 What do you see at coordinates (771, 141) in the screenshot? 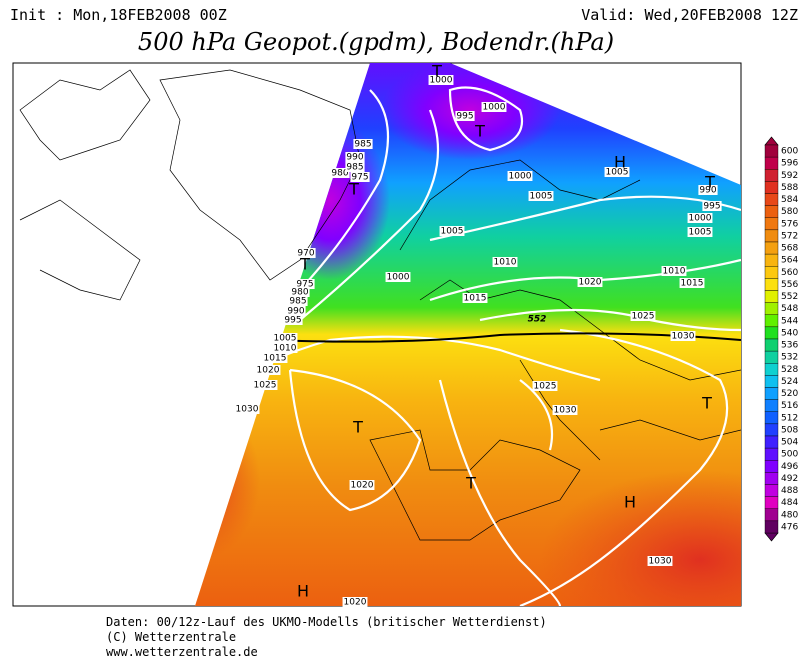
I see `colorbar-cap` at bounding box center [771, 141].